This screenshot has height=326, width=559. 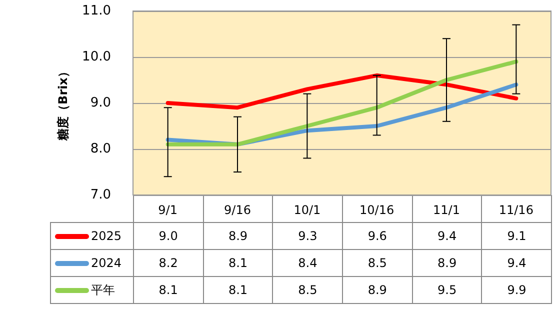 What do you see at coordinates (92, 236) in the screenshot?
I see `legend-label: 2025` at bounding box center [92, 236].